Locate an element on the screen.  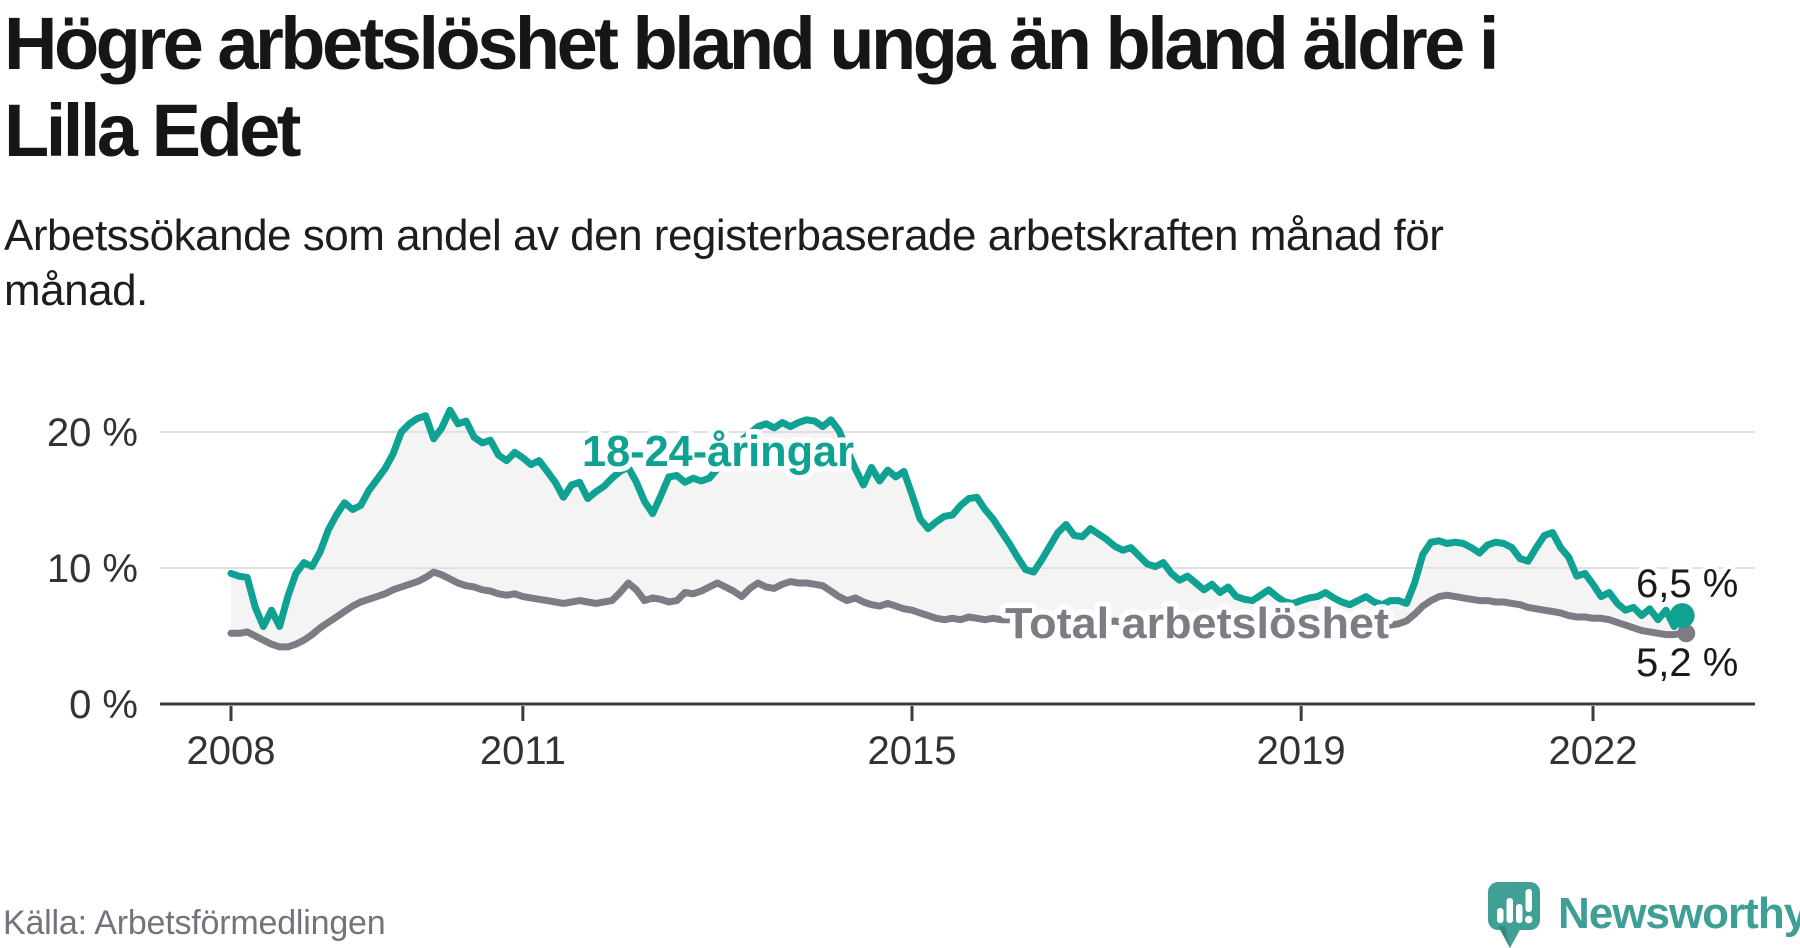
x-tick-label-2011: 2011 is located at coordinates (523, 751).